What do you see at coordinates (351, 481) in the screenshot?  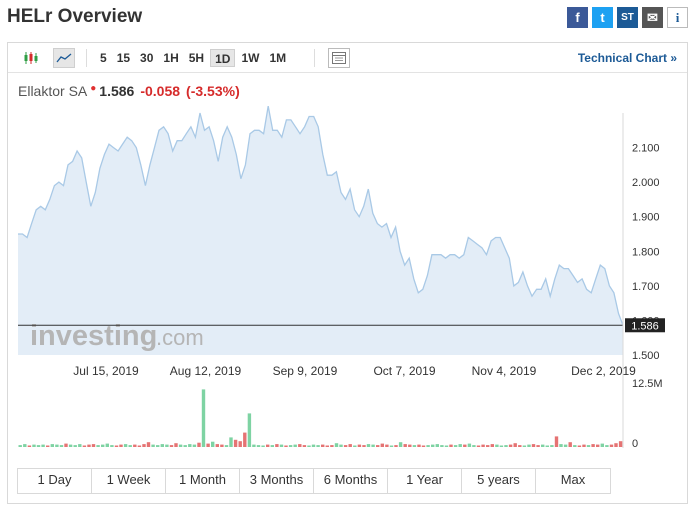 I see `range-6-months: 6 Months` at bounding box center [351, 481].